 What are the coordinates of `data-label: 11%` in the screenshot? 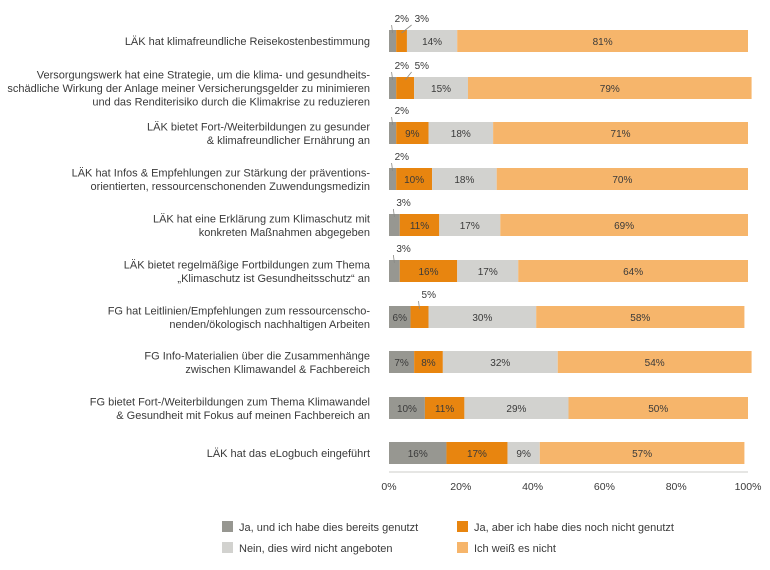 It's located at (419, 226).